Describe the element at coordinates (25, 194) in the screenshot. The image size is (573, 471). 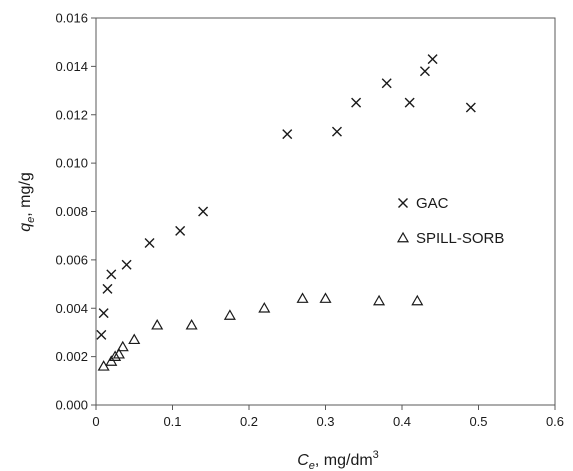
I see `y-axis-unit: , mg/g` at that location.